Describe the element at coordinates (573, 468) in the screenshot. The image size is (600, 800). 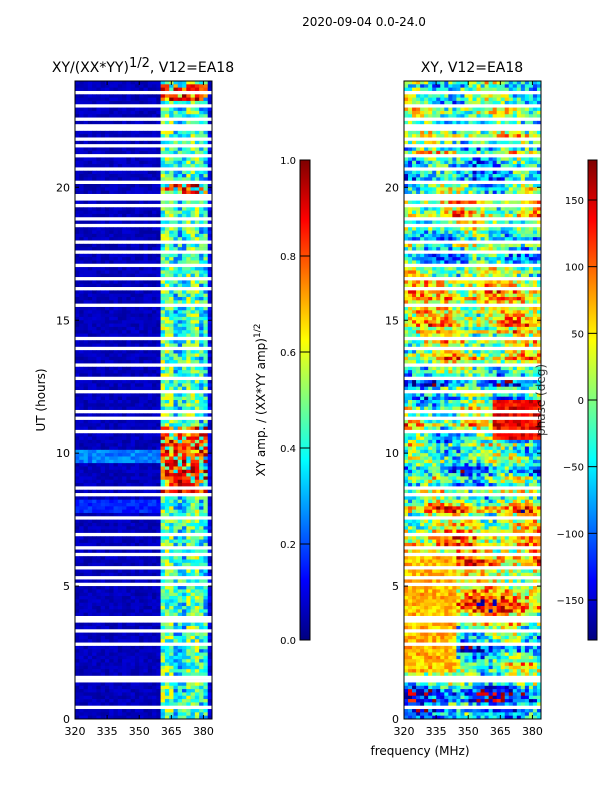
I see `colorbar-tick-label: −50` at that location.